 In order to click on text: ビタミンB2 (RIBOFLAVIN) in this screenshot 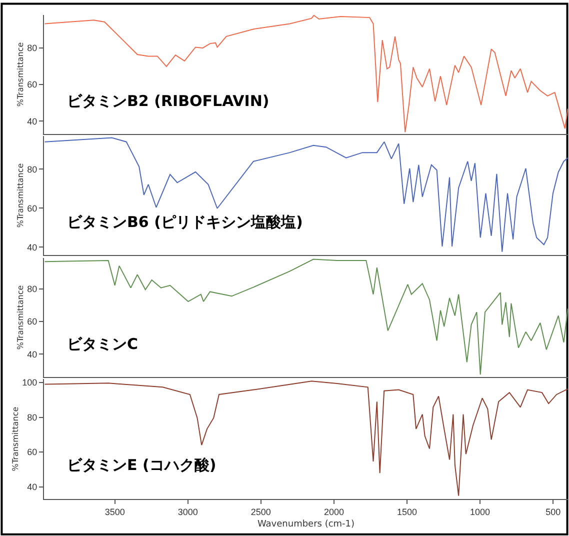, I will do `click(168, 101)`.